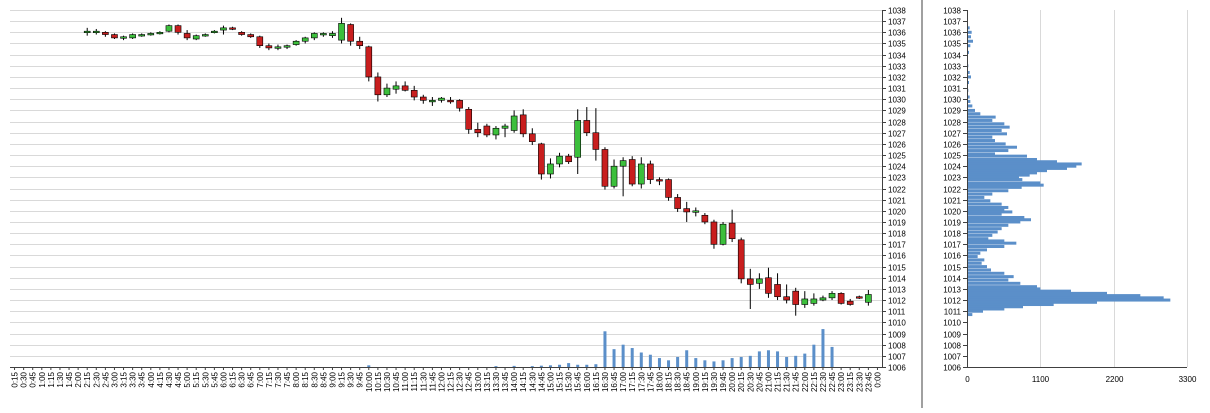  I want to click on time-x-tick-label: 21:15, so click(778, 381).